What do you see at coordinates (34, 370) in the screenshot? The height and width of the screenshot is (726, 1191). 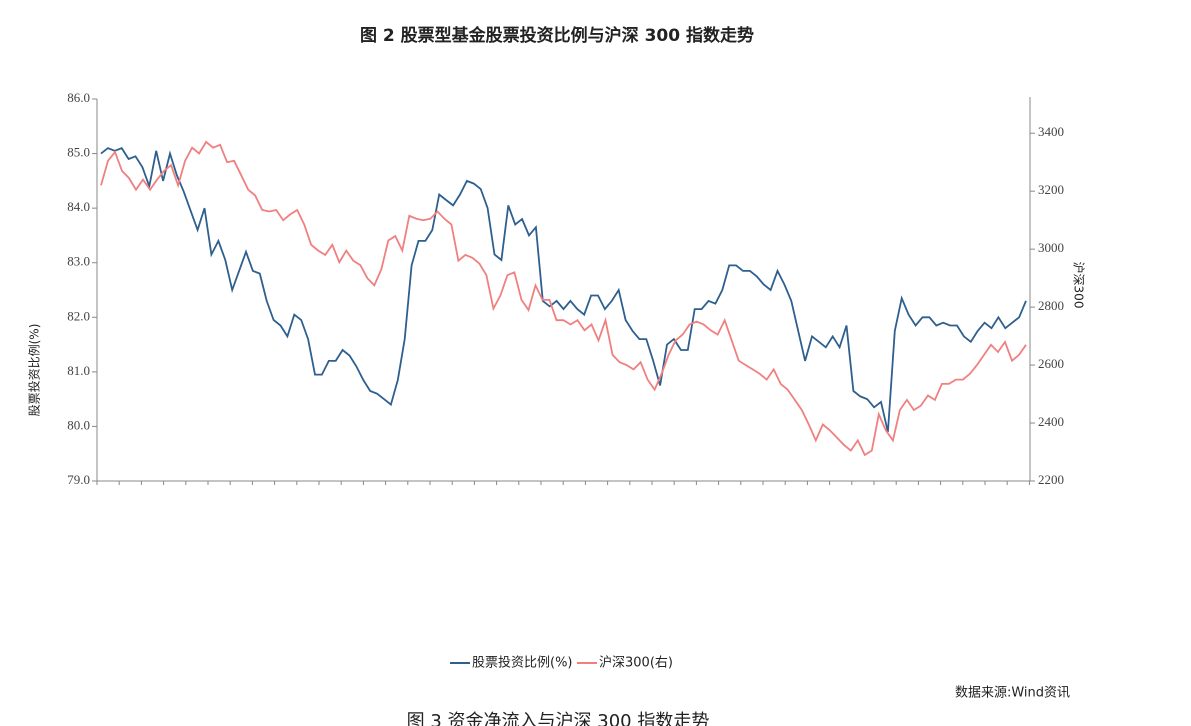 I see `y-axis-title: 股票投资比例(%)` at bounding box center [34, 370].